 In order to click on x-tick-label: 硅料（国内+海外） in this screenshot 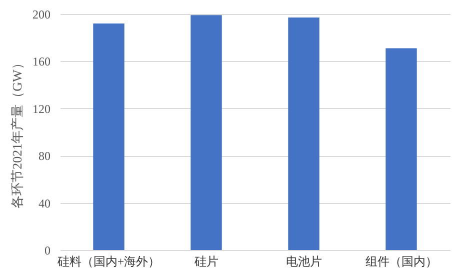, I will do `click(108, 261)`.